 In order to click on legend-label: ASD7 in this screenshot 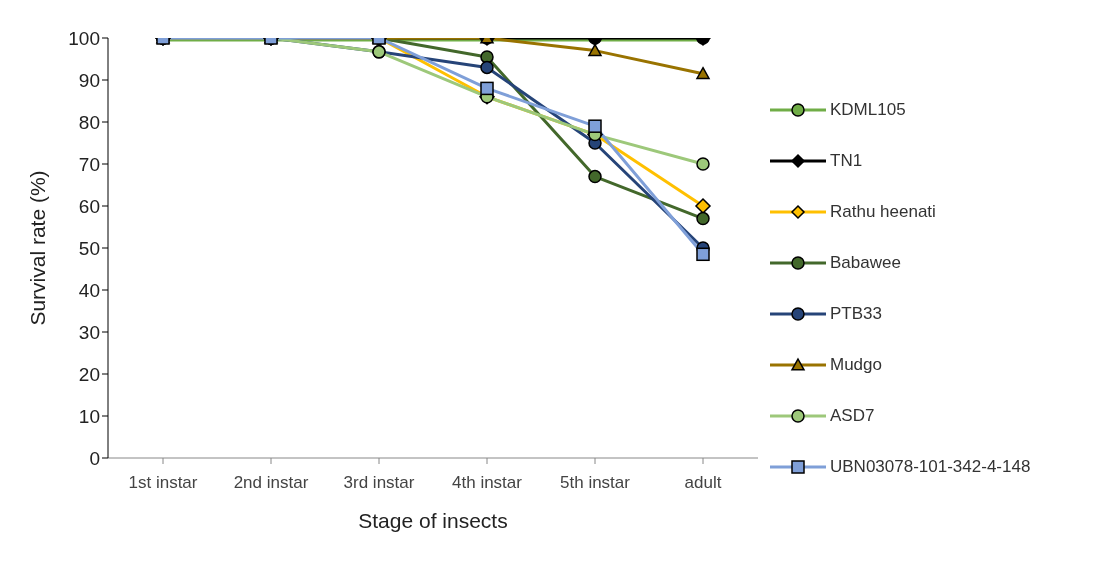, I will do `click(852, 415)`.